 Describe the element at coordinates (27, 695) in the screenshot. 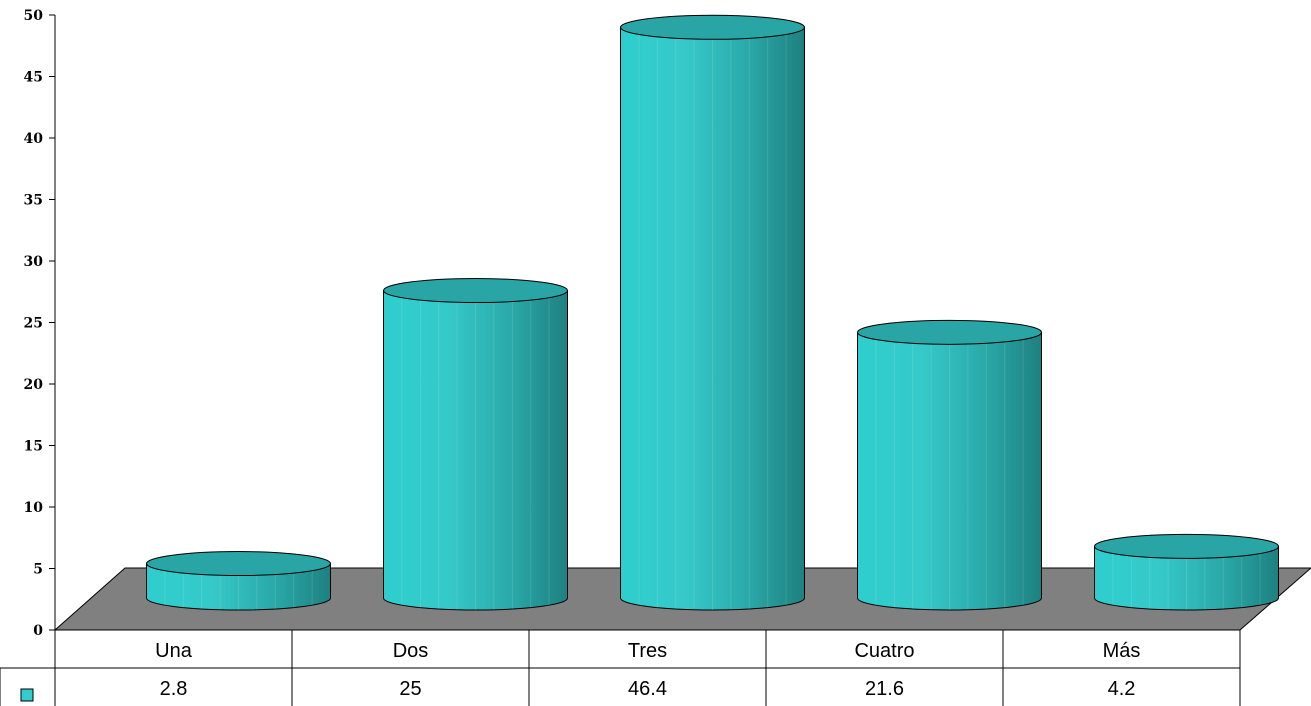

I see `legend-swatch` at that location.